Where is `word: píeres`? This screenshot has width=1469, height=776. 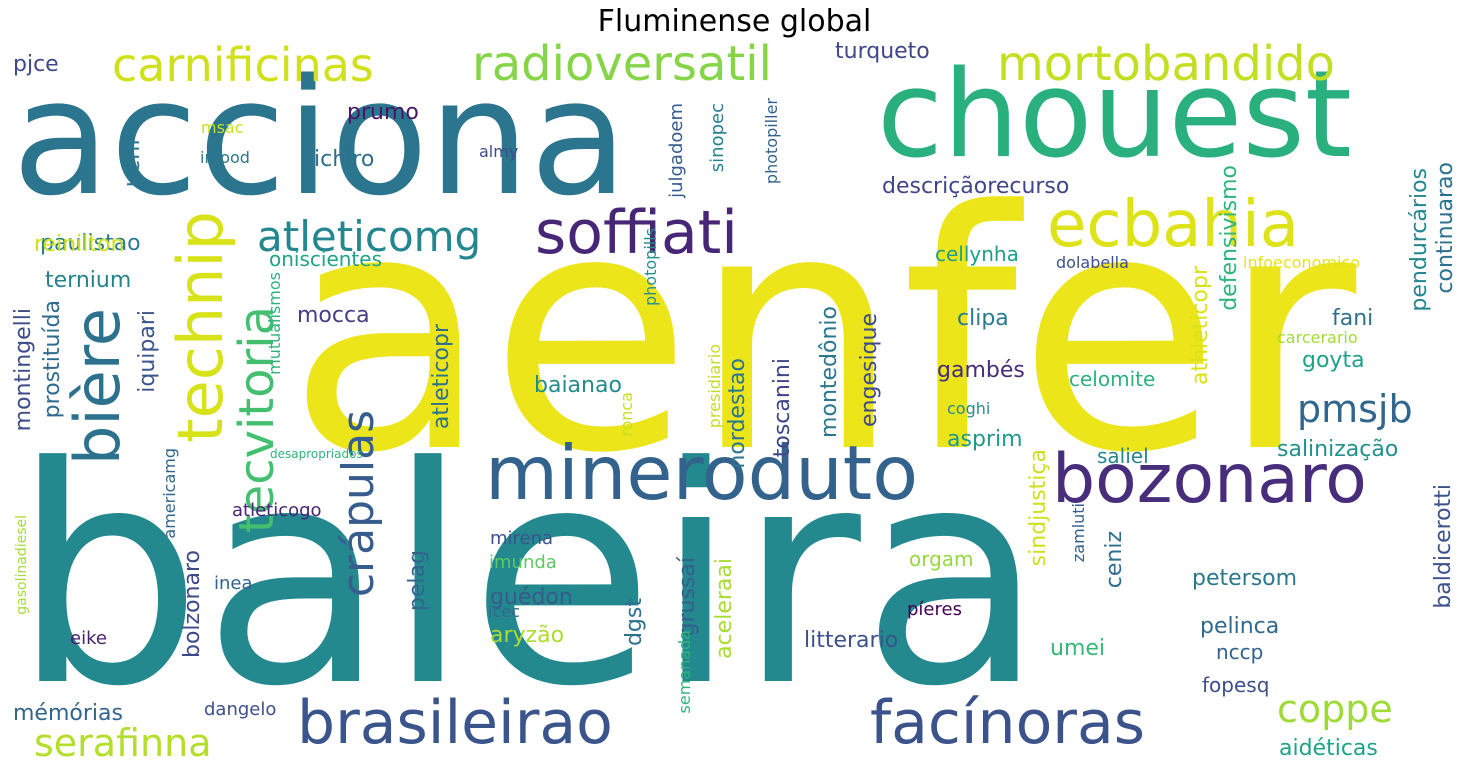
word: píeres is located at coordinates (934, 609).